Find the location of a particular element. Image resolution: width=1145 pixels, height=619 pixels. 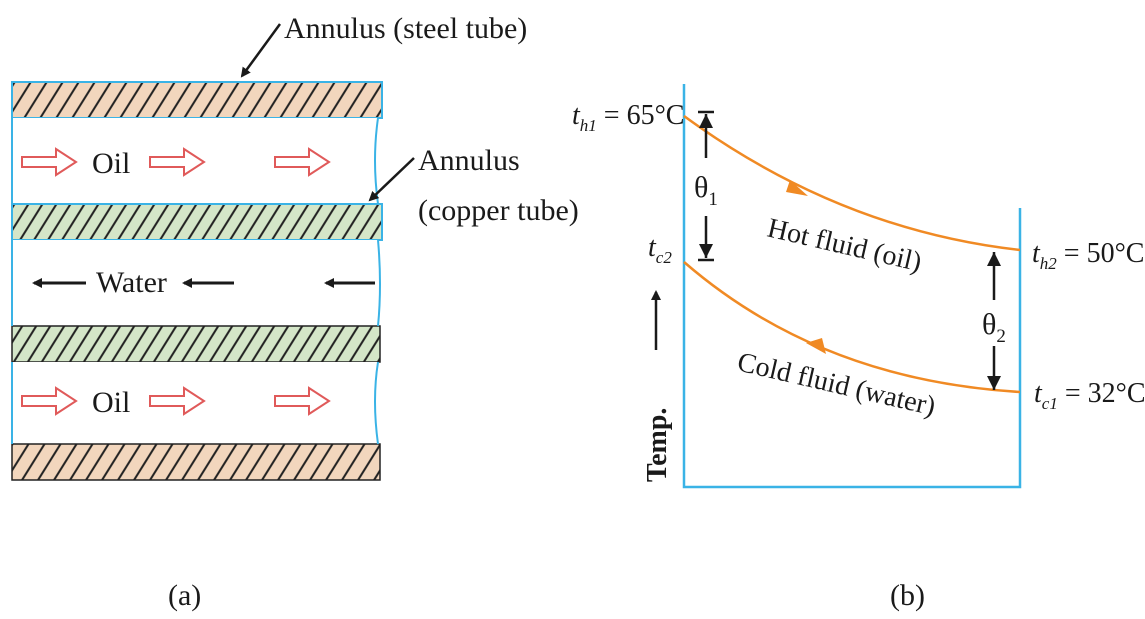

caption-a: (a) is located at coordinates (184, 595).